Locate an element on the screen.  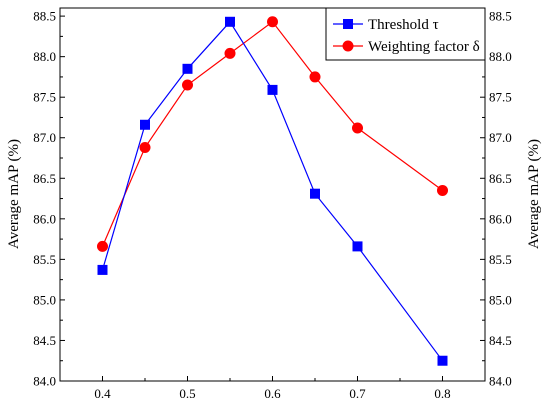
y-tick-label-right: 88.0 is located at coordinates (500, 56).